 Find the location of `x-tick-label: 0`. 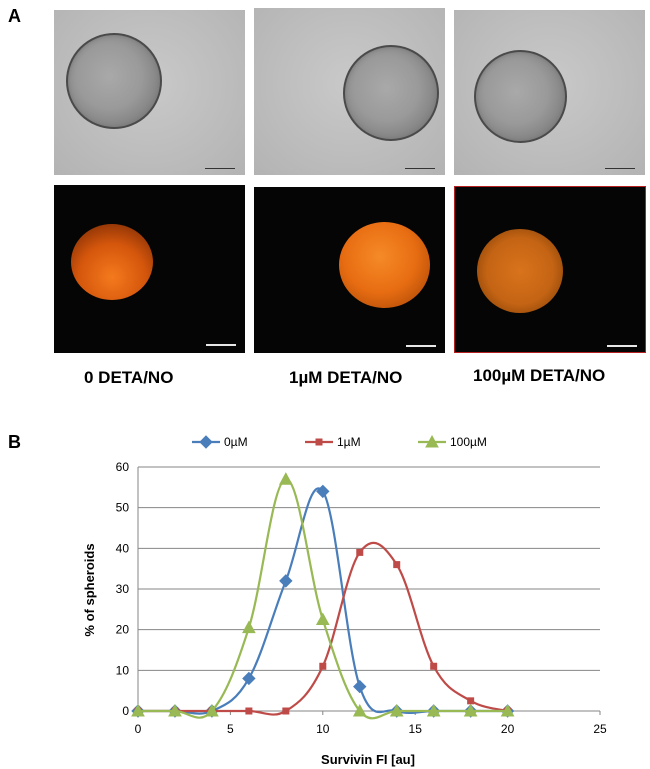

x-tick-label: 0 is located at coordinates (138, 729).